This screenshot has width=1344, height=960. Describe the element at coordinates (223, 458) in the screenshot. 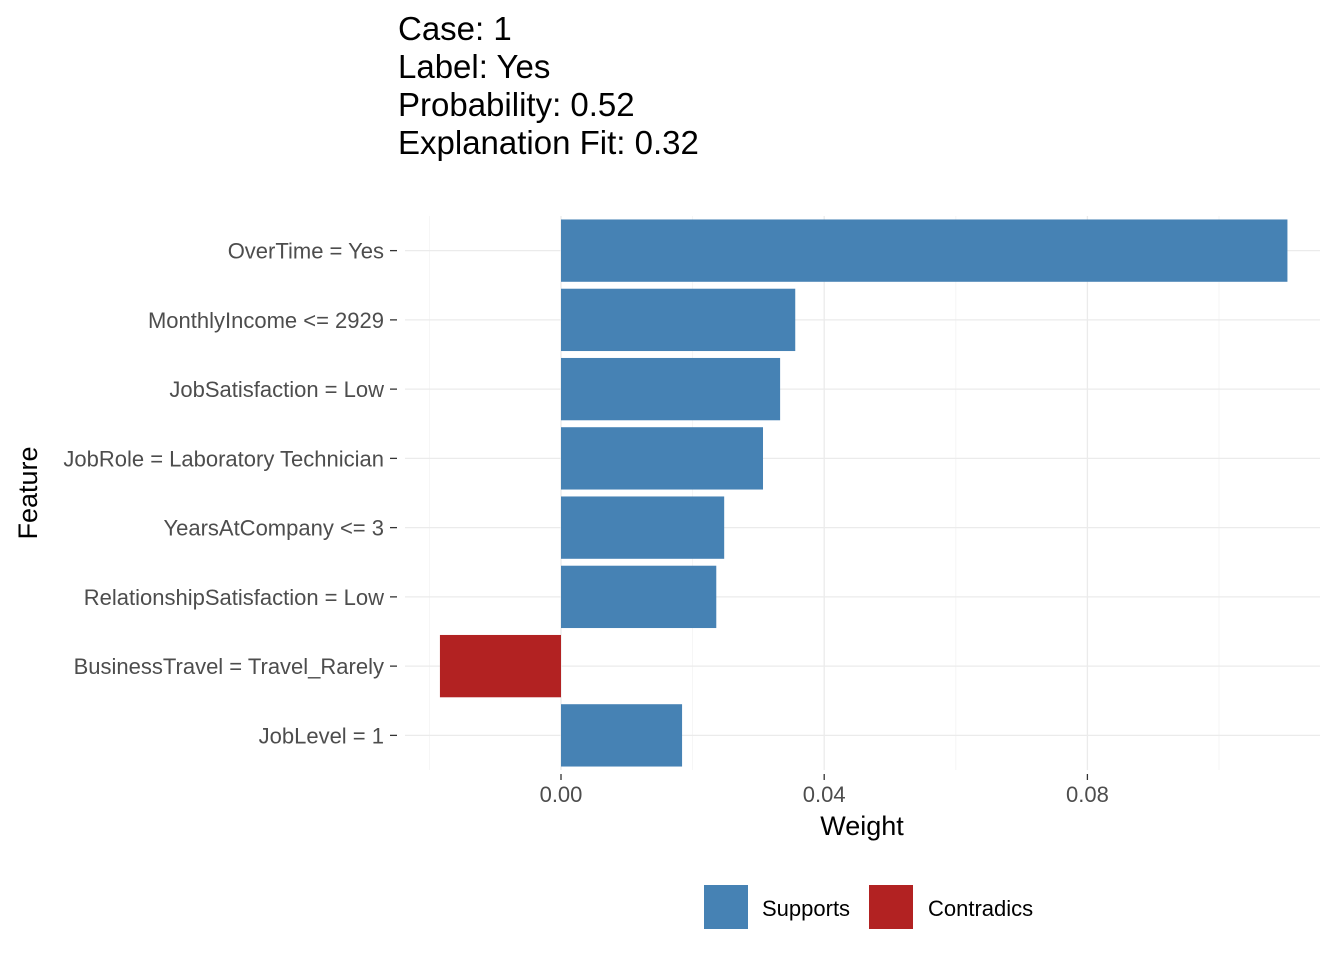

I see `y-tick-label: JobRole = Laboratory Technician` at that location.